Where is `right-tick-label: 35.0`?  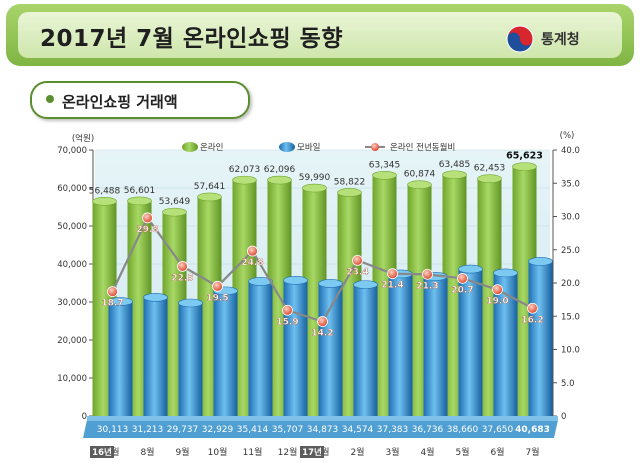
right-tick-label: 35.0 is located at coordinates (570, 184).